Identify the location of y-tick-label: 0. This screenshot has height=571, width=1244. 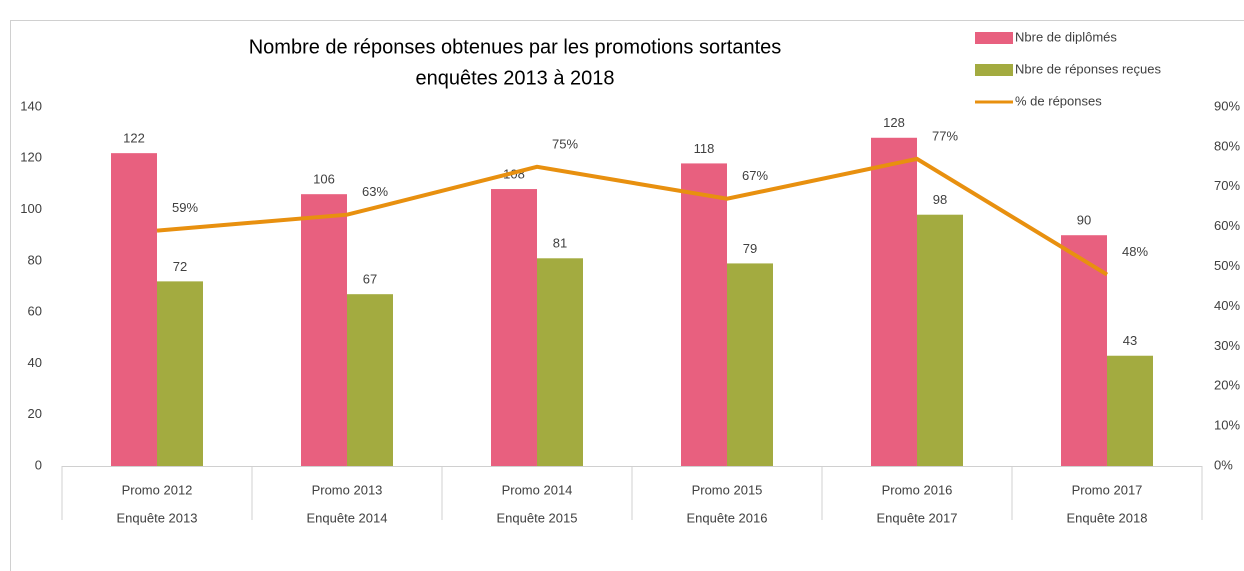
(38, 464).